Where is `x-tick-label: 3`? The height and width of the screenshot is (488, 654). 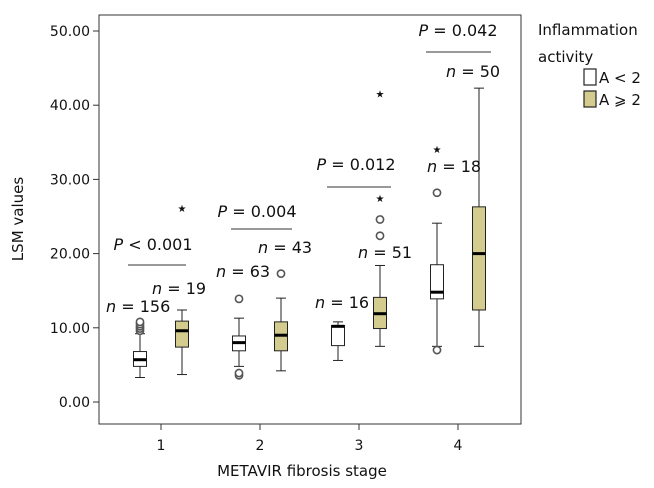
x-tick-label: 3 is located at coordinates (359, 446).